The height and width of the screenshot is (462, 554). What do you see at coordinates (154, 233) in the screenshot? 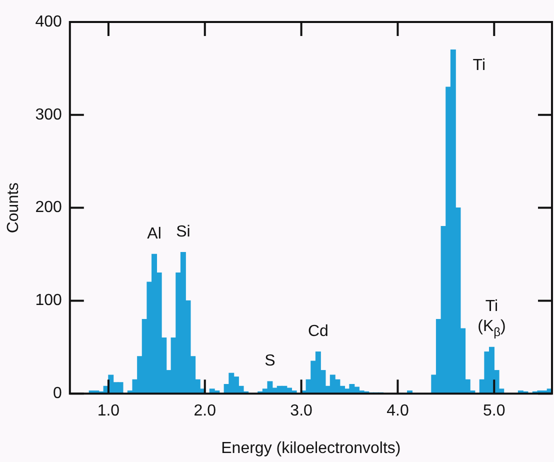
I see `annotation: Al` at bounding box center [154, 233].